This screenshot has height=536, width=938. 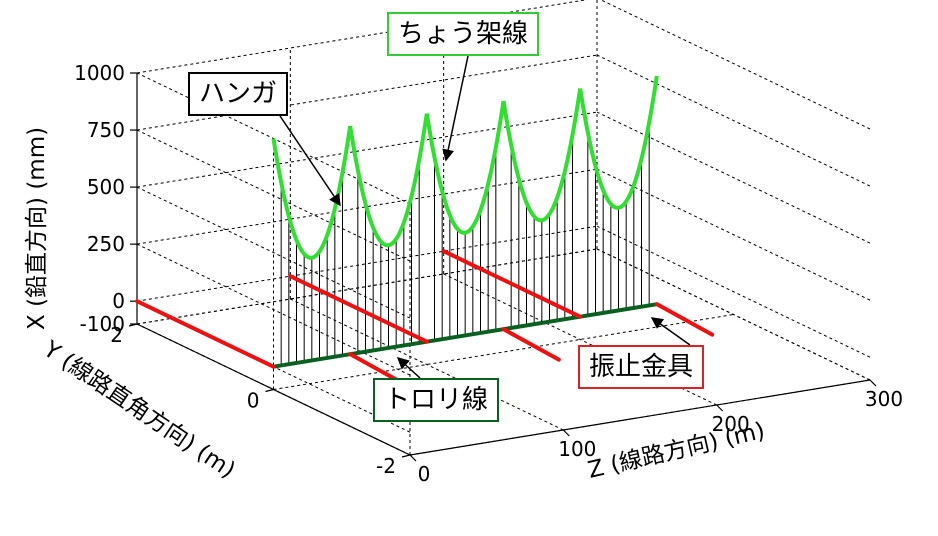 I want to click on back-wall-grid-line, so click(x=367, y=149).